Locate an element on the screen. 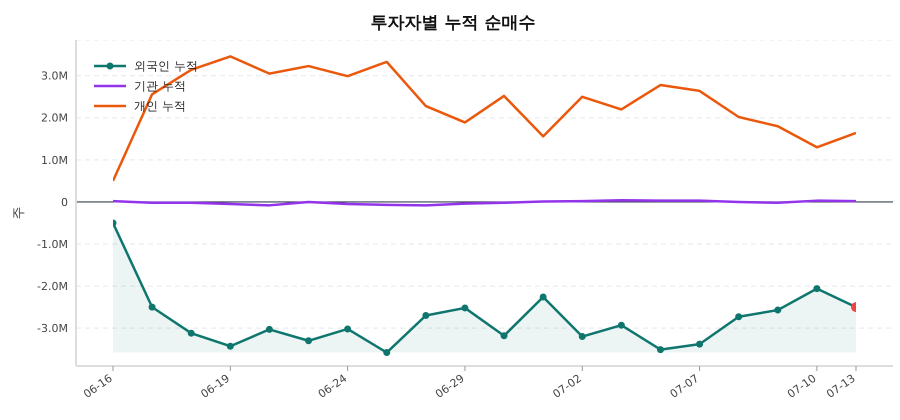 This screenshot has height=420, width=900. y-tick-label: -2.0M is located at coordinates (52, 286).